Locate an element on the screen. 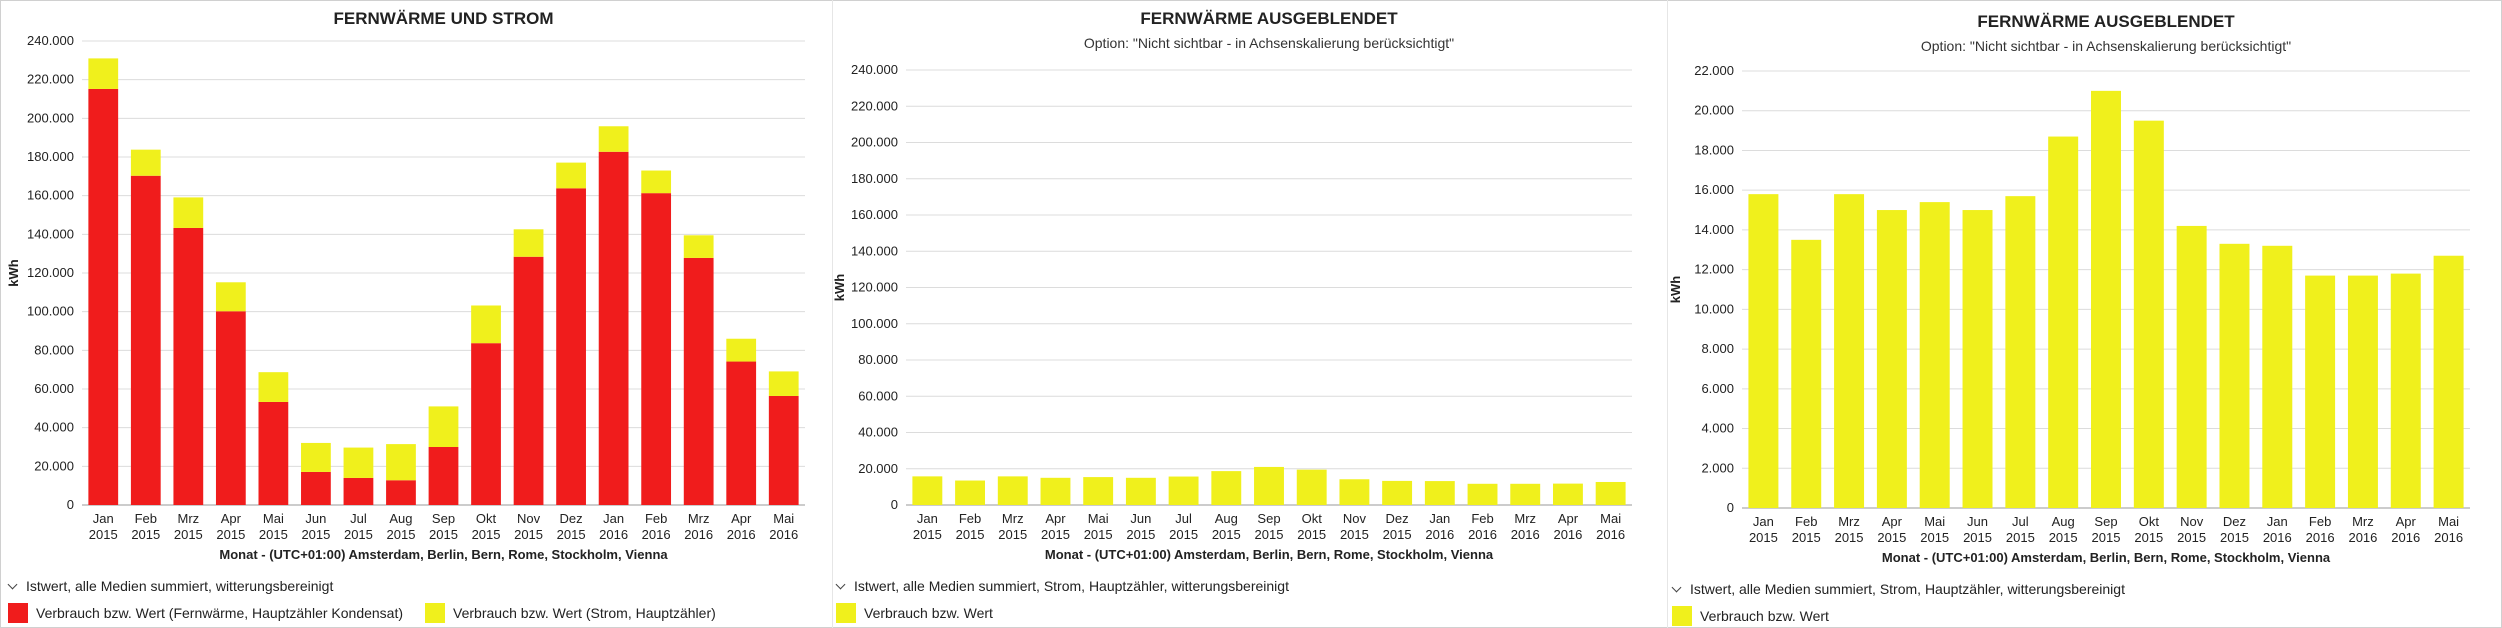  y-tick-label: 14.000 is located at coordinates (1714, 229).